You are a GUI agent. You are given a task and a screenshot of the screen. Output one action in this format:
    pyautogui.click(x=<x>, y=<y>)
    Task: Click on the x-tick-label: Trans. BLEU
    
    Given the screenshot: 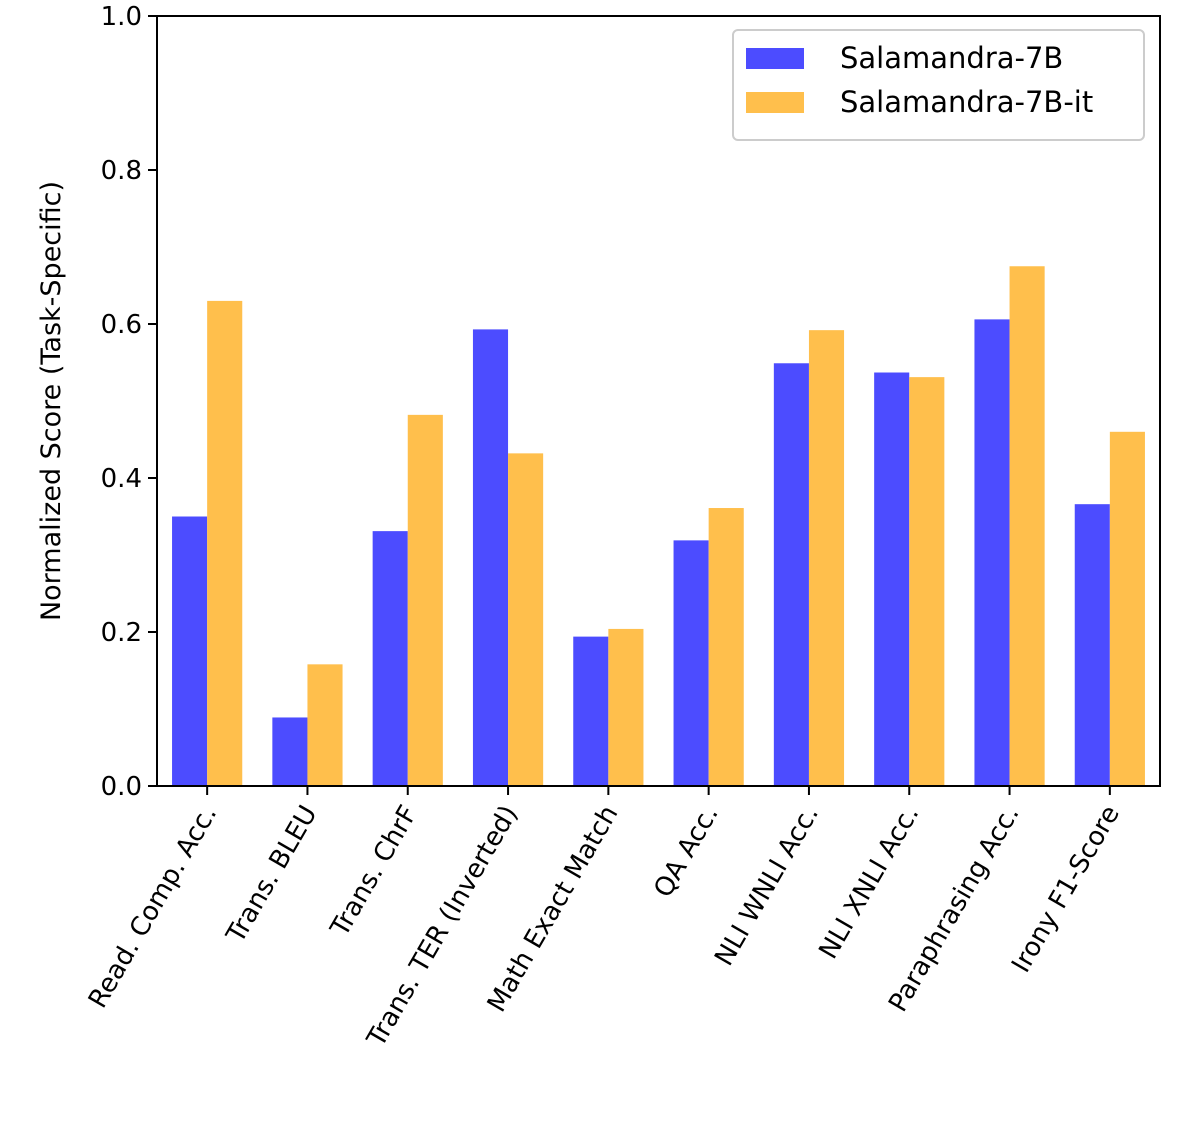 What is the action you would take?
    pyautogui.click(x=272, y=875)
    